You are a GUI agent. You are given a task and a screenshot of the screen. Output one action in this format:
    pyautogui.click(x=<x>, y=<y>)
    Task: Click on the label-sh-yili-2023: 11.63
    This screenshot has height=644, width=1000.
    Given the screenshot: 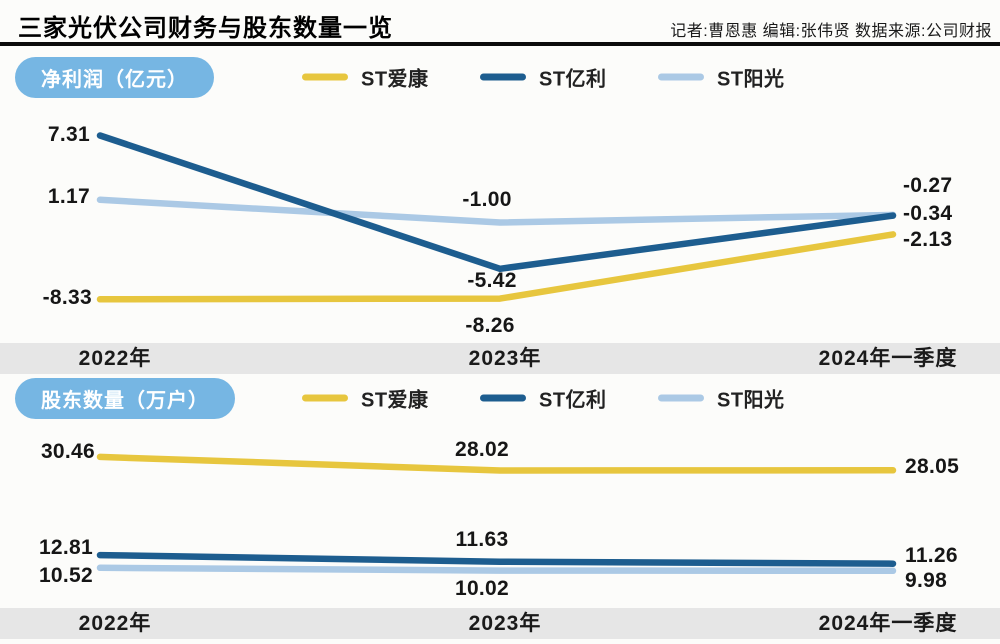 What is the action you would take?
    pyautogui.click(x=482, y=539)
    